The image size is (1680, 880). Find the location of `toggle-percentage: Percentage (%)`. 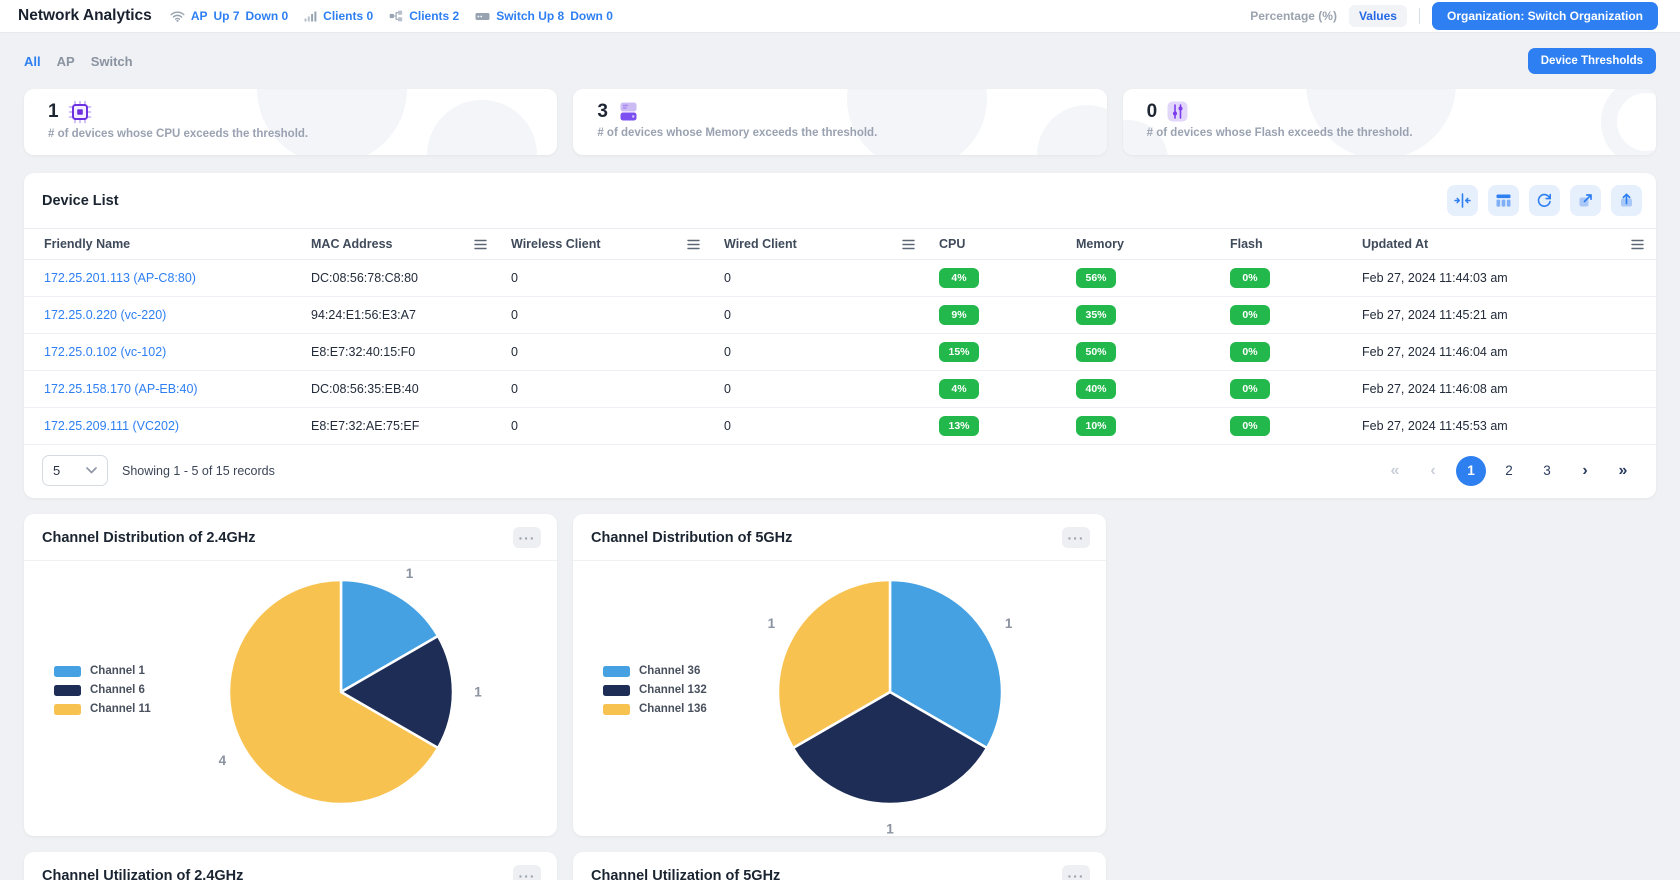

toggle-percentage: Percentage (%) is located at coordinates (1293, 16).